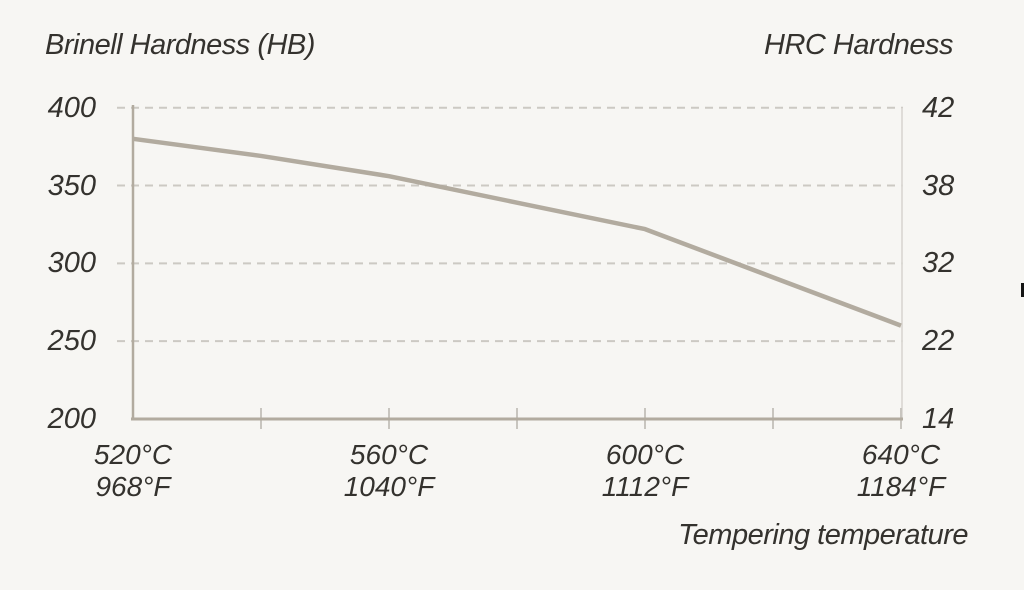  What do you see at coordinates (1022, 290) in the screenshot?
I see `clipped-edge-mark` at bounding box center [1022, 290].